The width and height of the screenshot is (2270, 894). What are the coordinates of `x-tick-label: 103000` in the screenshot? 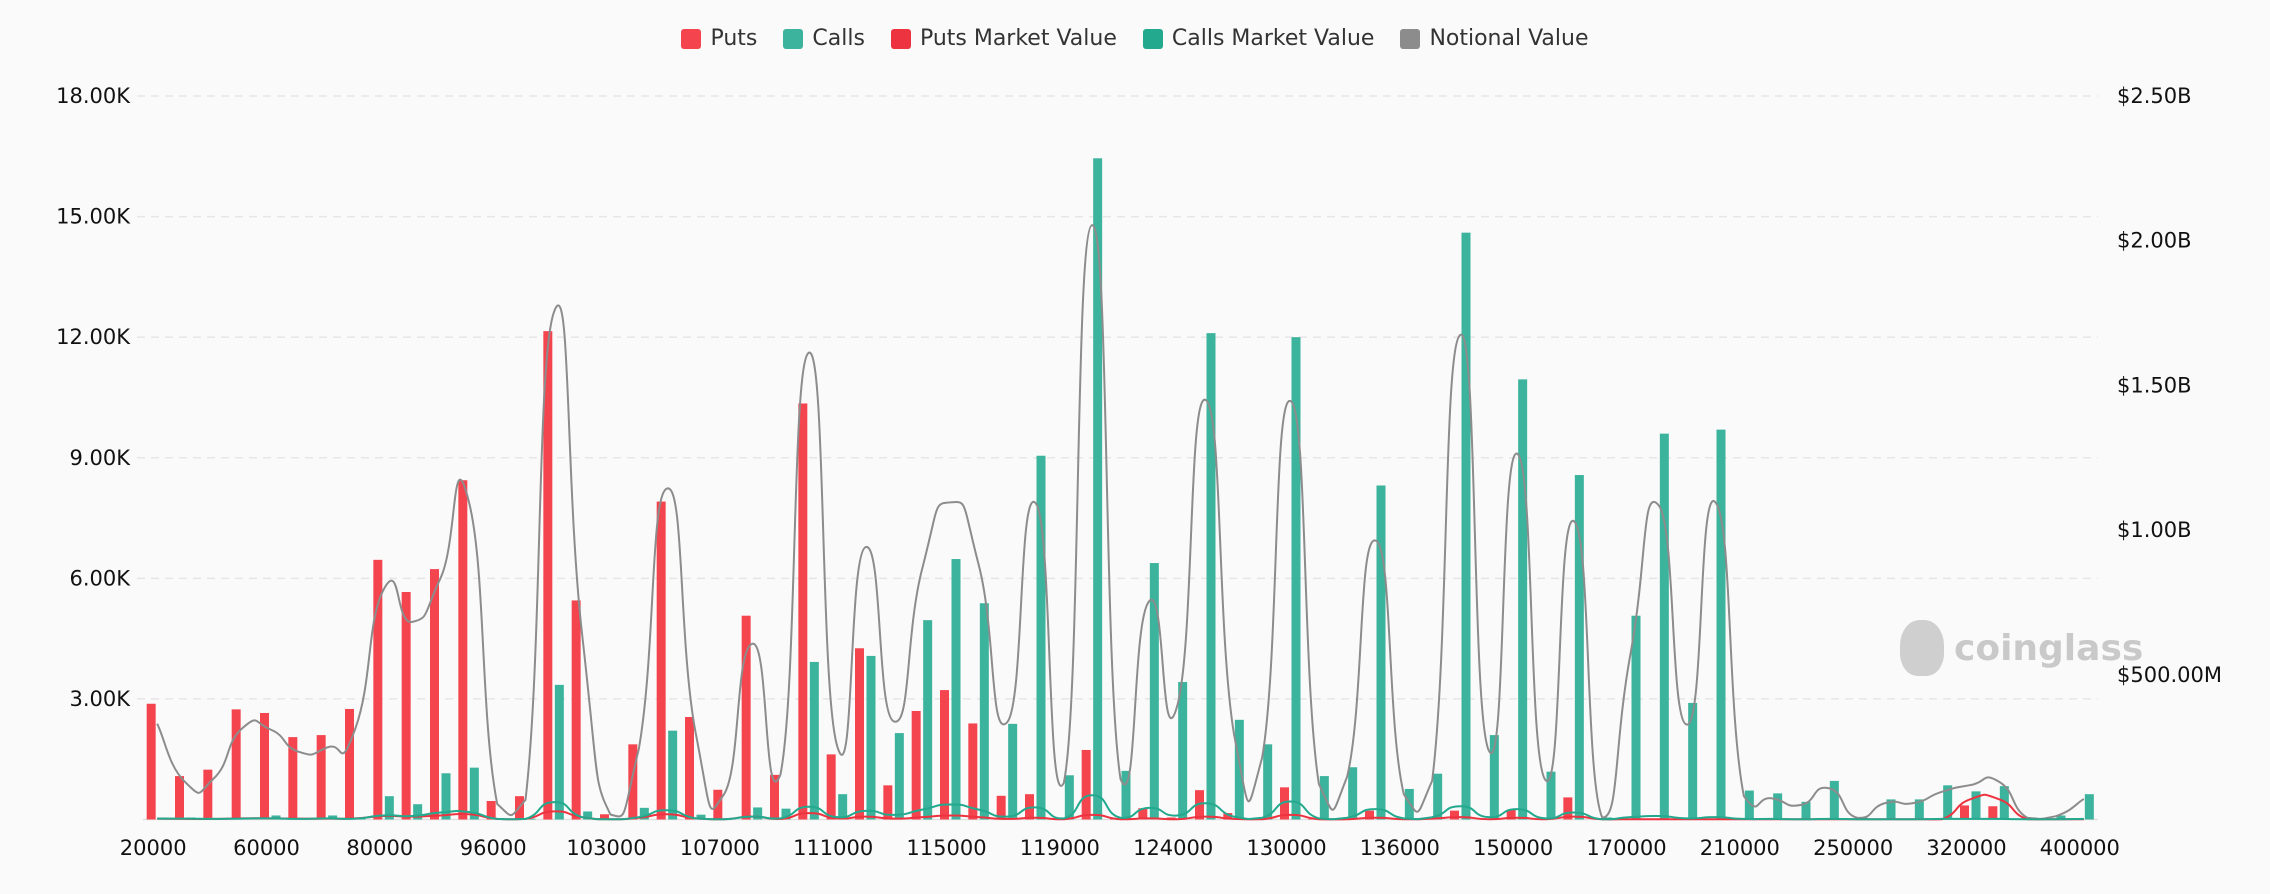 It's located at (606, 848).